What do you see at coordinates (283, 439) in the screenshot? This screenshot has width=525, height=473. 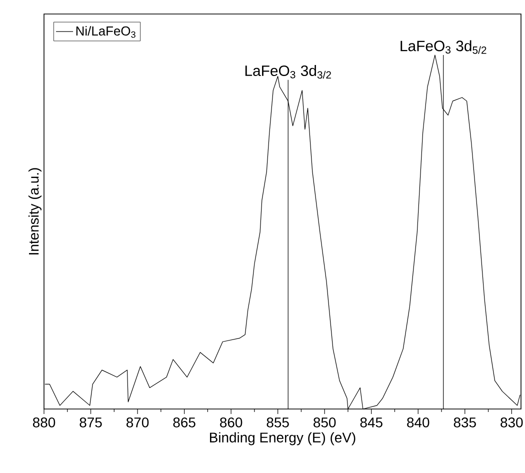 I see `x-axis-title: Binding Energy (E) (eV)` at bounding box center [283, 439].